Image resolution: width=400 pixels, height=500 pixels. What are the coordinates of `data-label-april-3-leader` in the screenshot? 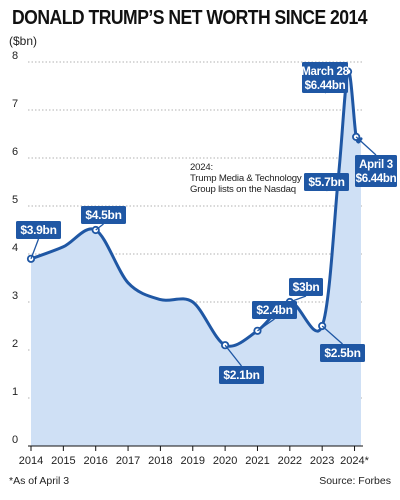 It's located at (366, 146).